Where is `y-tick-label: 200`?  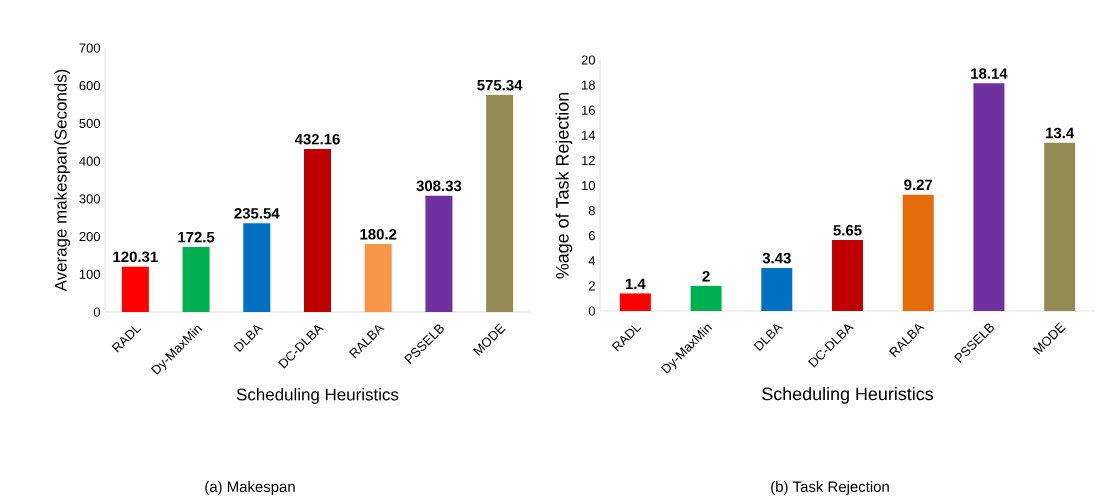 y-tick-label: 200 is located at coordinates (89, 236).